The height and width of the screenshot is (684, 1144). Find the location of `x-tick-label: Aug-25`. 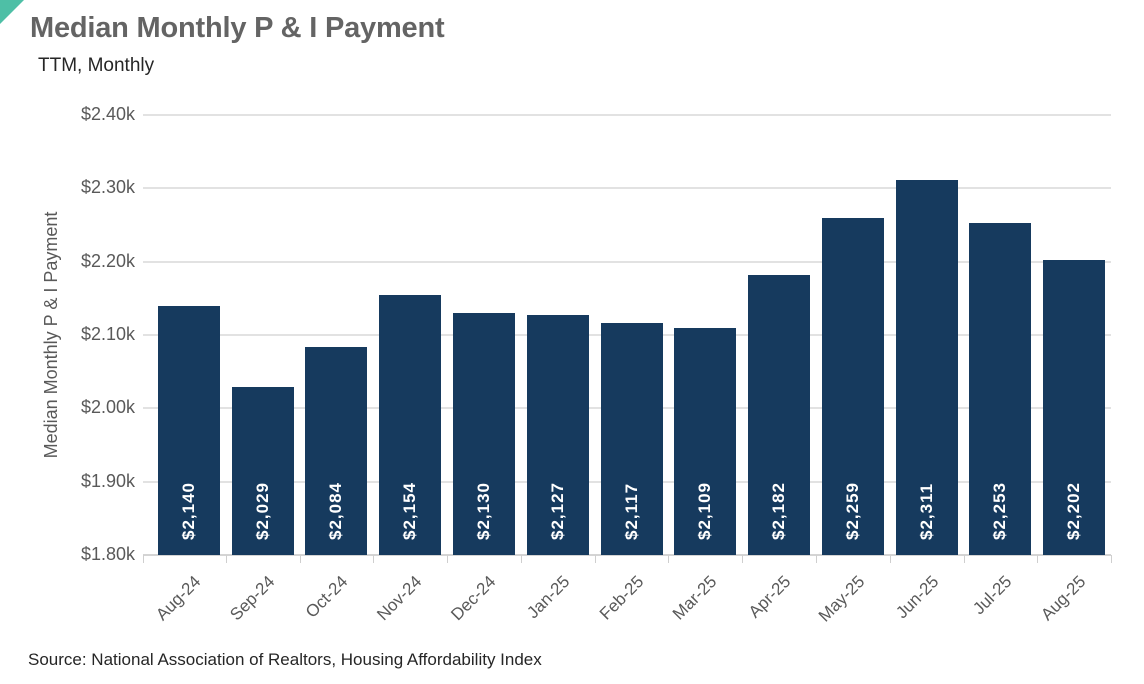

x-tick-label: Aug-25 is located at coordinates (1063, 598).